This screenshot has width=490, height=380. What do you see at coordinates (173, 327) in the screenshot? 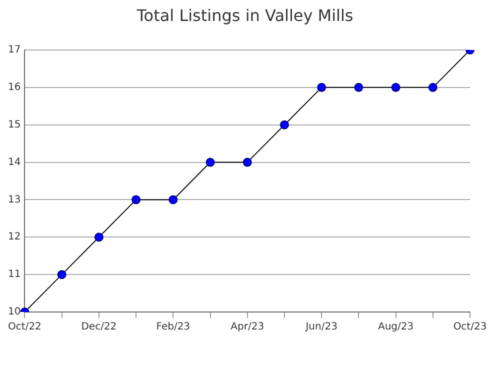
I see `x-tick-label: Feb/23` at bounding box center [173, 327].